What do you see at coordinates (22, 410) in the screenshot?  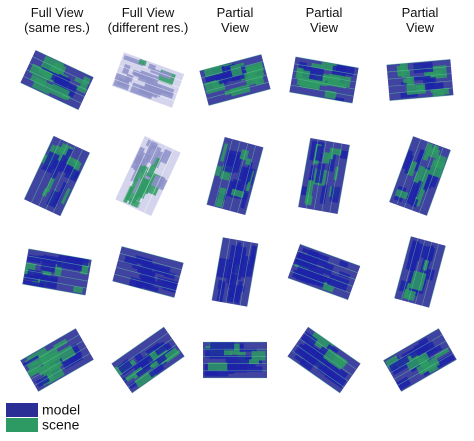 I see `legend-swatch` at bounding box center [22, 410].